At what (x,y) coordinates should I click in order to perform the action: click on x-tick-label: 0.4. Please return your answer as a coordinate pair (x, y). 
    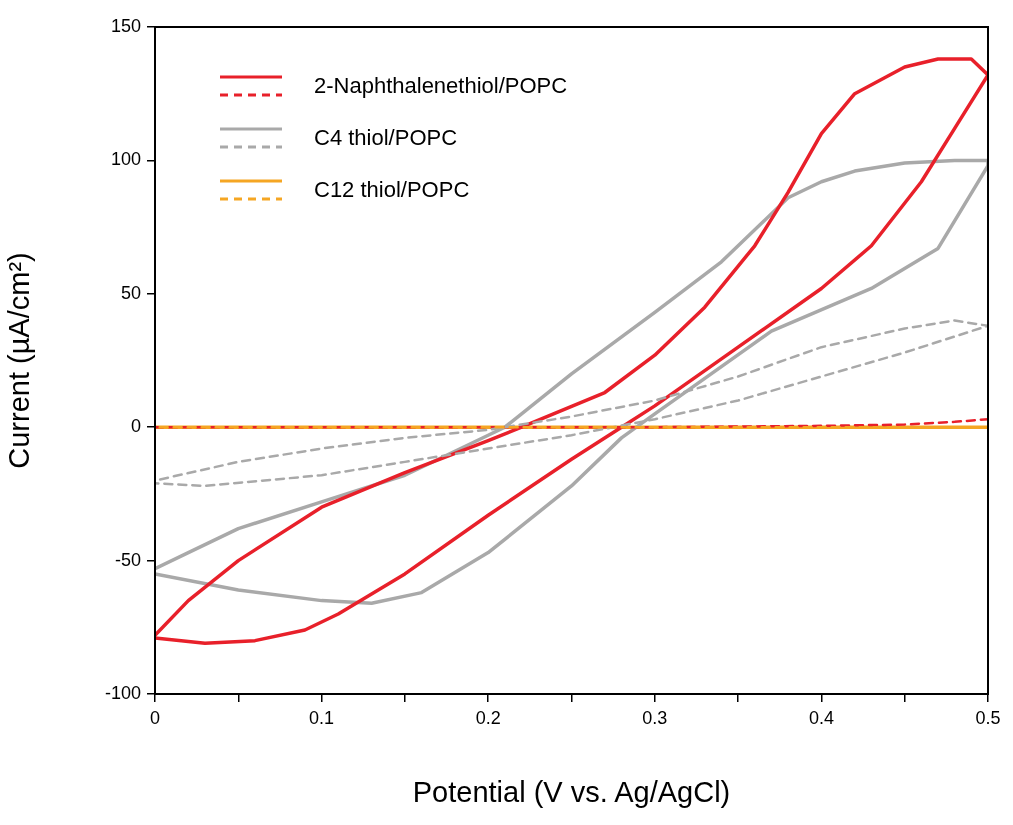
    Looking at the image, I should click on (821, 717).